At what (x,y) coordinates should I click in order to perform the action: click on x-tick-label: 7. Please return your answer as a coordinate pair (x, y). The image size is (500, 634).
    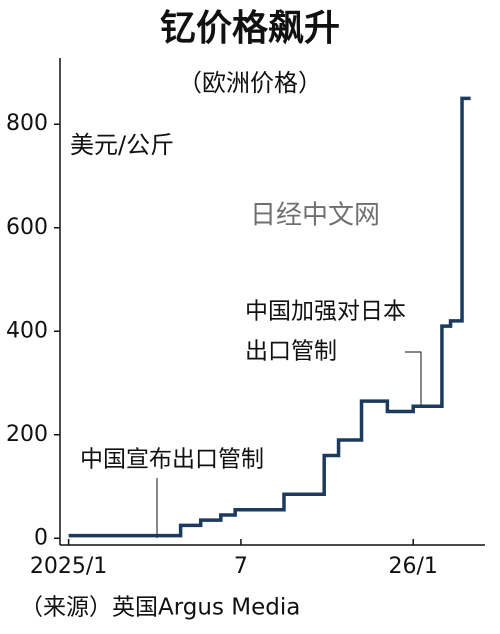
    Looking at the image, I should click on (241, 566).